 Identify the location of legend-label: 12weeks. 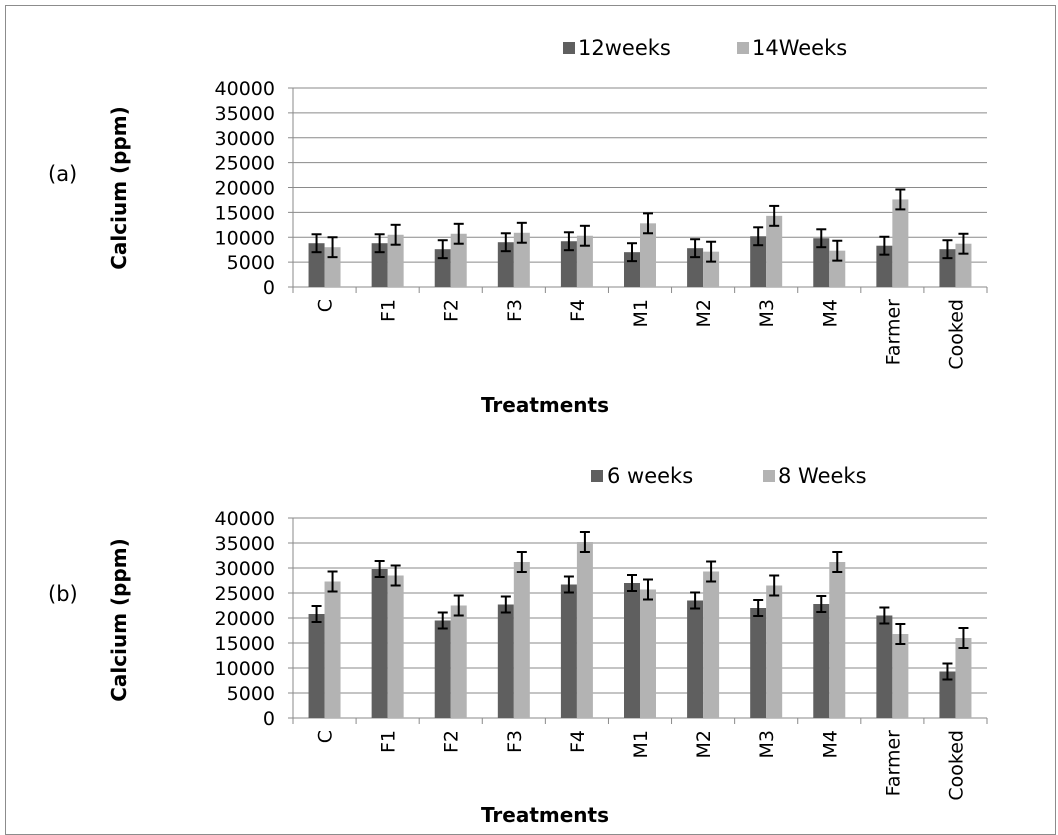
(624, 48).